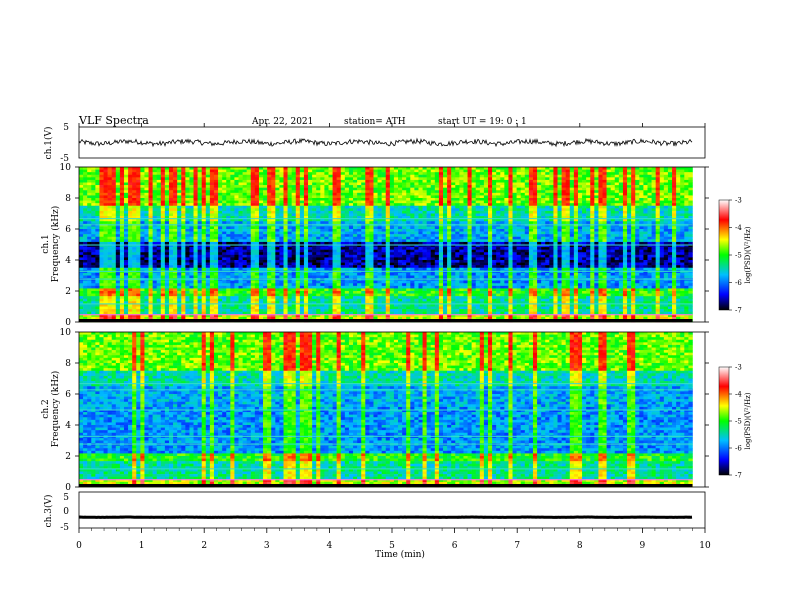  Describe the element at coordinates (66, 128) in the screenshot. I see `ch1-ytick-top: 5` at that location.